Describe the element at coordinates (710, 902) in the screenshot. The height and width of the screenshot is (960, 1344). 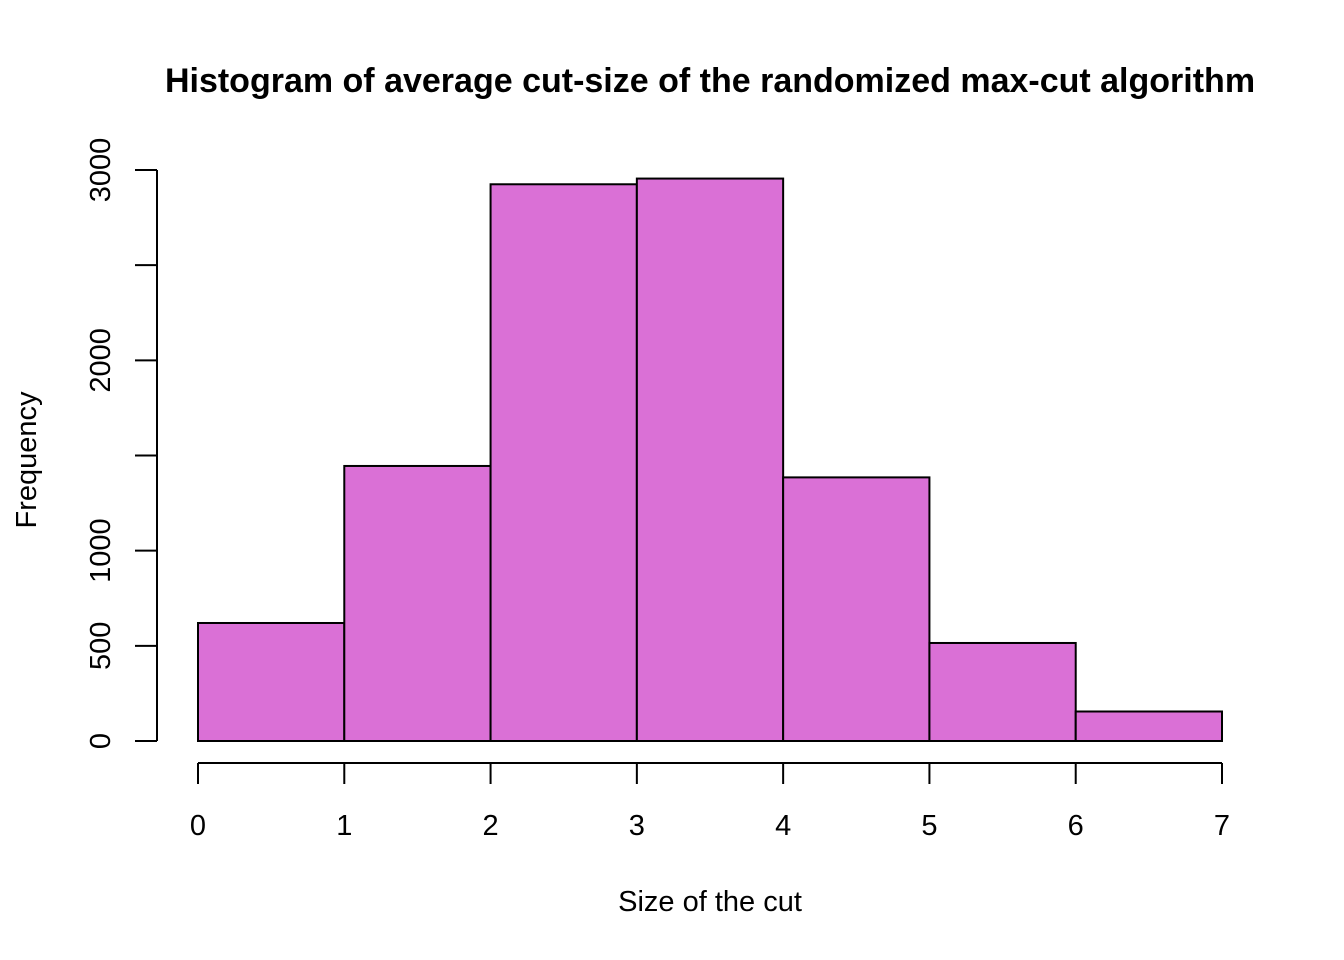
I see `x-axis-label: Size of the cut` at that location.